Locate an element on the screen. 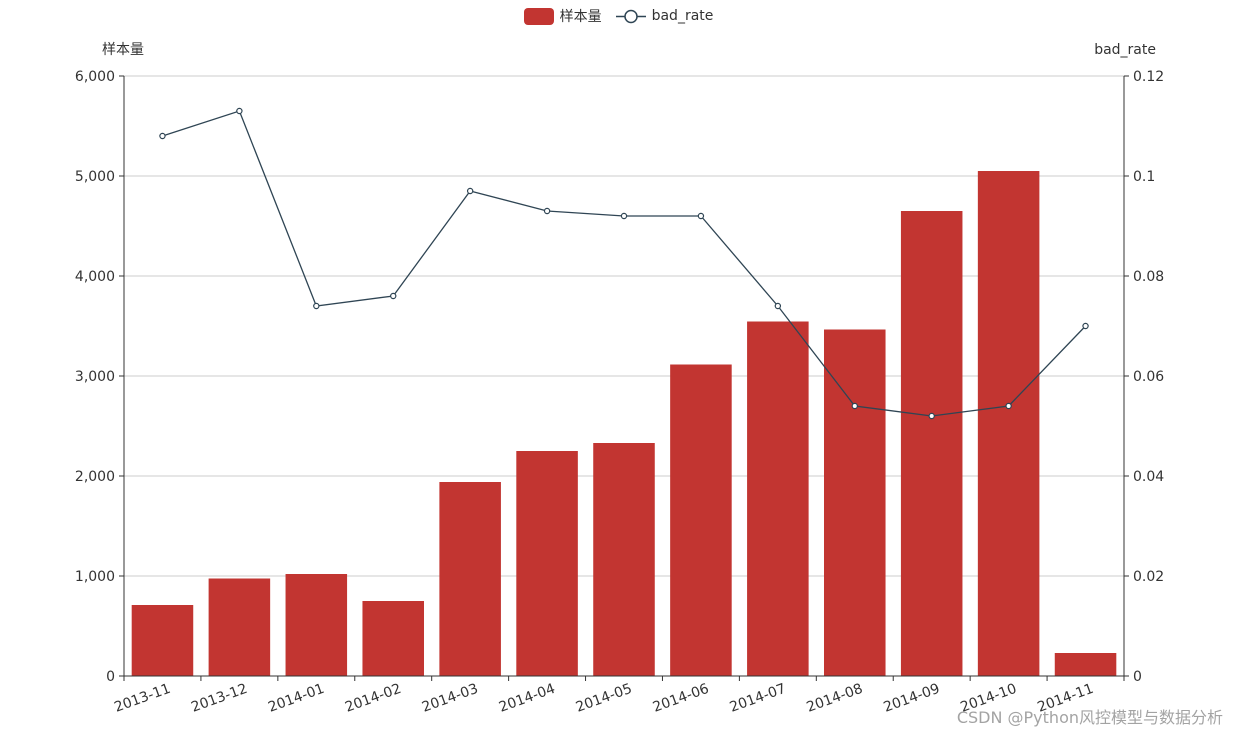 The height and width of the screenshot is (740, 1237). right-axis-tick-label: 0.1 is located at coordinates (1144, 177).